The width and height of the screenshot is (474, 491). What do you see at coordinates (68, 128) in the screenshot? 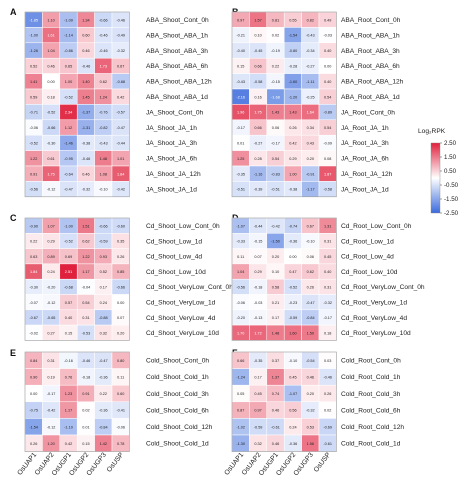
I see `cell-value-label: 1.12` at bounding box center [68, 128].